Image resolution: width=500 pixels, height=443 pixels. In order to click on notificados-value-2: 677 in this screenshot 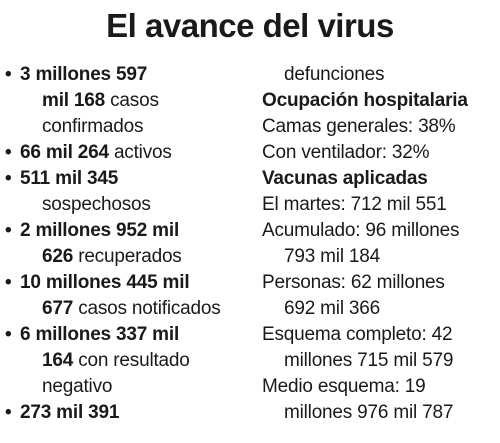, I will do `click(58, 308)`.